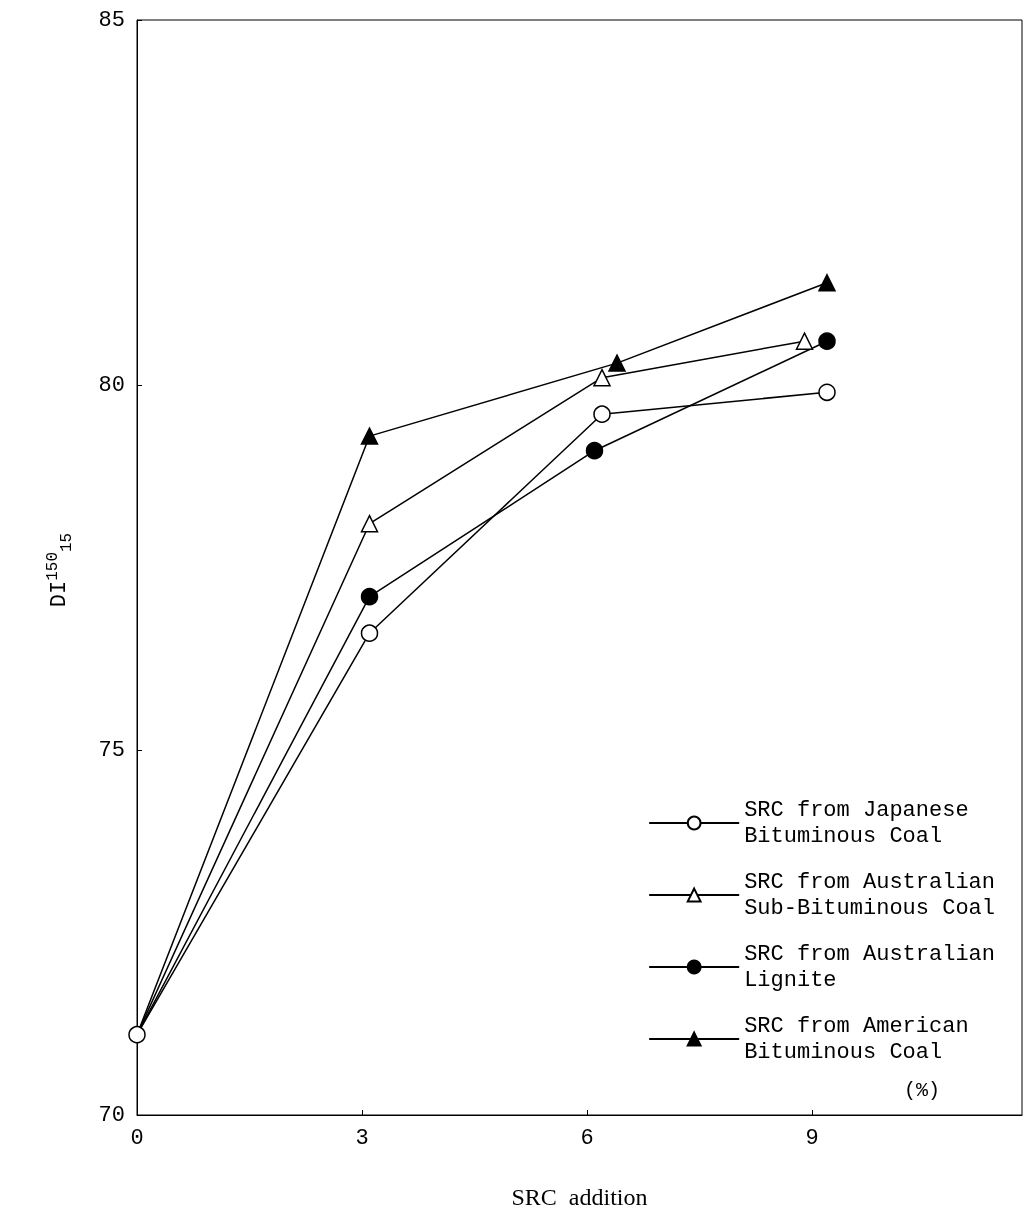  What do you see at coordinates (111, 1115) in the screenshot?
I see `y-tick-label: 70` at bounding box center [111, 1115].